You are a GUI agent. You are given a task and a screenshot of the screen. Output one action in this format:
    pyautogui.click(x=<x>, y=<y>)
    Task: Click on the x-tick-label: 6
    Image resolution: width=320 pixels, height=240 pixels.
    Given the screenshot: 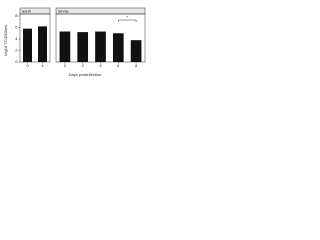 What is the action you would take?
    pyautogui.click(x=118, y=65)
    